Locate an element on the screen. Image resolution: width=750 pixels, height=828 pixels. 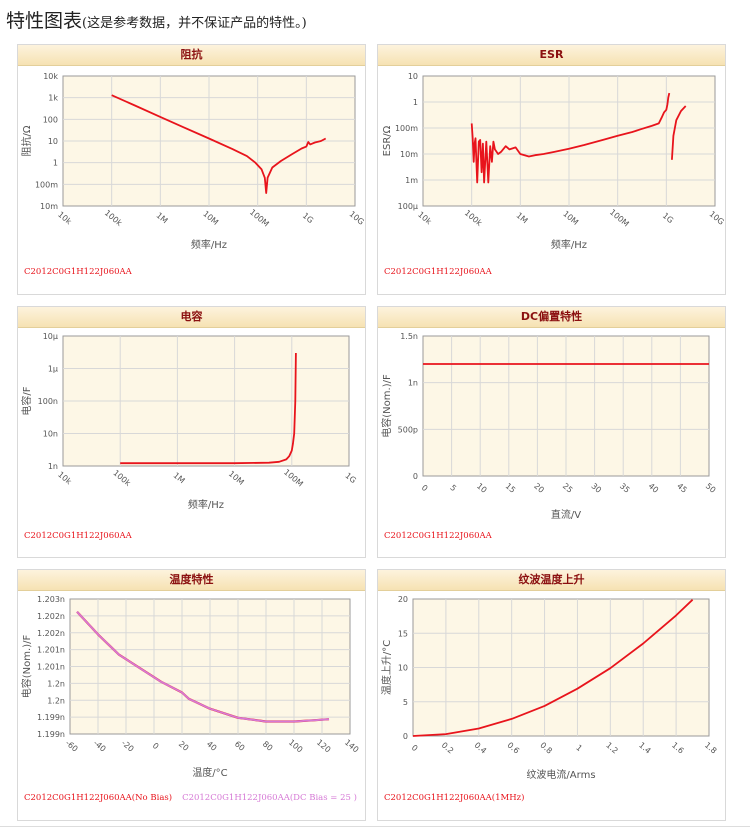
y-tick-label: 10μ is located at coordinates (50, 336).